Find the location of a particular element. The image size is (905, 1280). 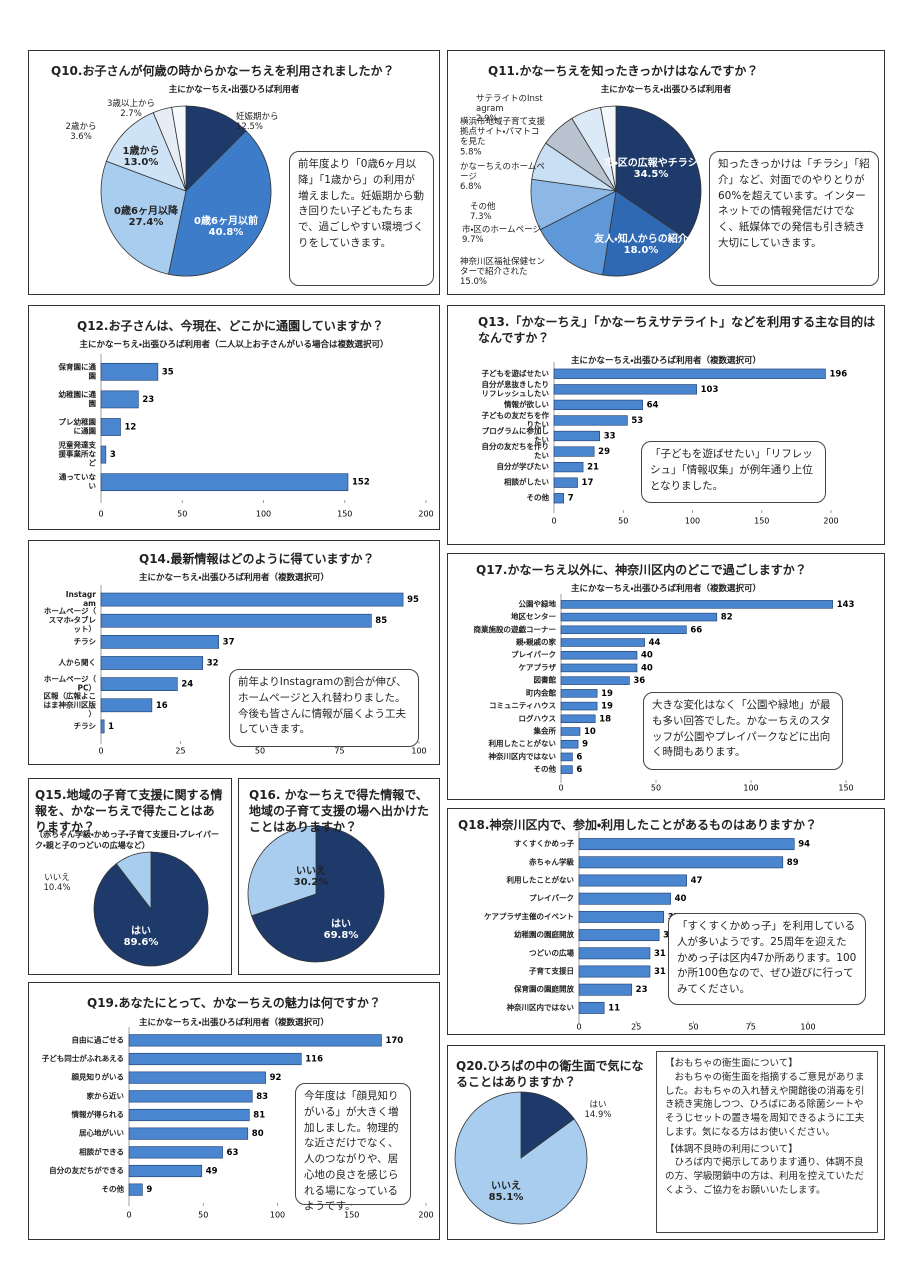

bar-value: 116 is located at coordinates (314, 1060).